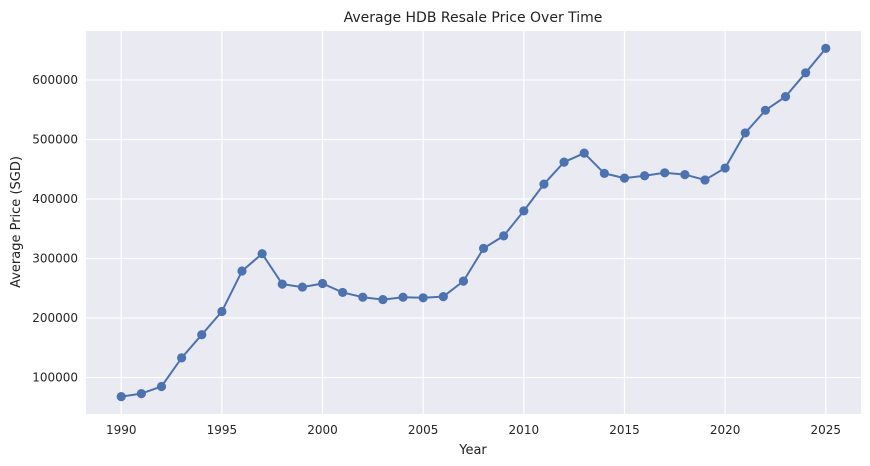 The height and width of the screenshot is (466, 870). Describe the element at coordinates (55, 80) in the screenshot. I see `y-tick-label: 600000` at that location.